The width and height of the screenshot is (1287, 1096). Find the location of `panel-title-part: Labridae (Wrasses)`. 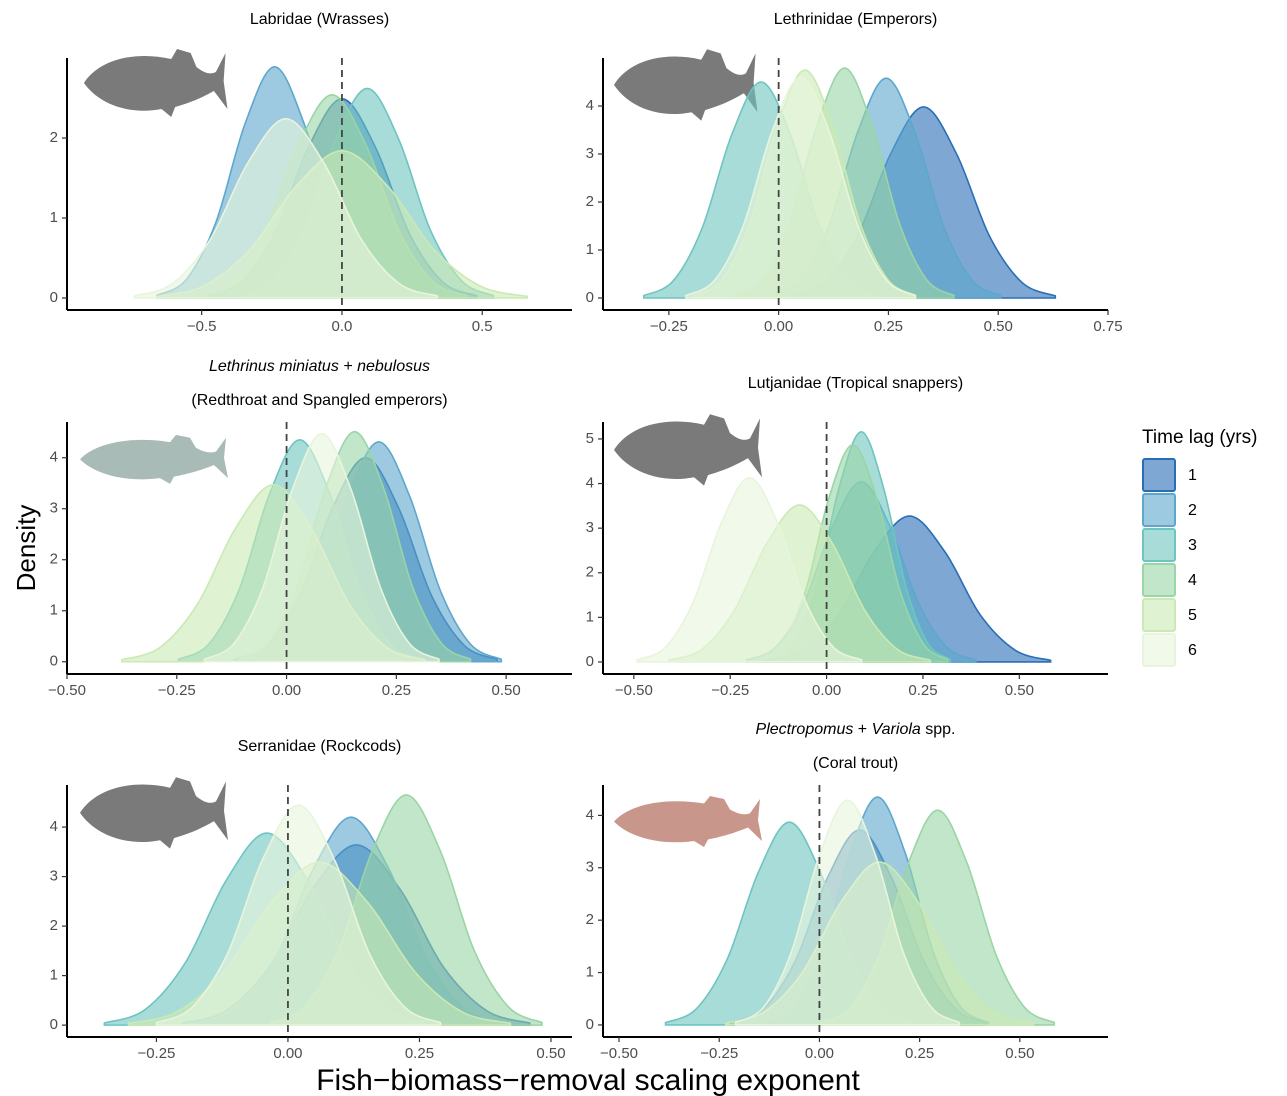

panel-title-part: Labridae (Wrasses) is located at coordinates (319, 19).